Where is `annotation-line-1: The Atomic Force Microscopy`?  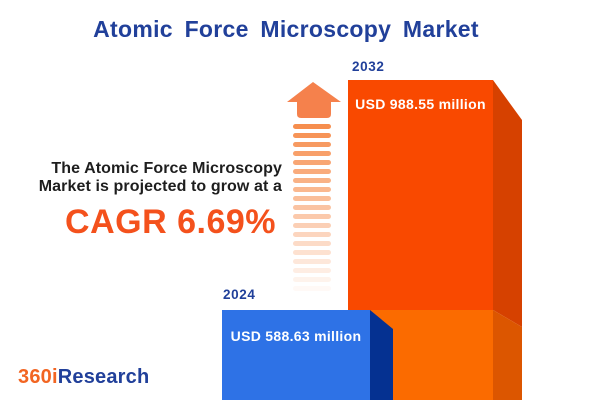
annotation-line-1: The Atomic Force Microscopy is located at coordinates (166, 168).